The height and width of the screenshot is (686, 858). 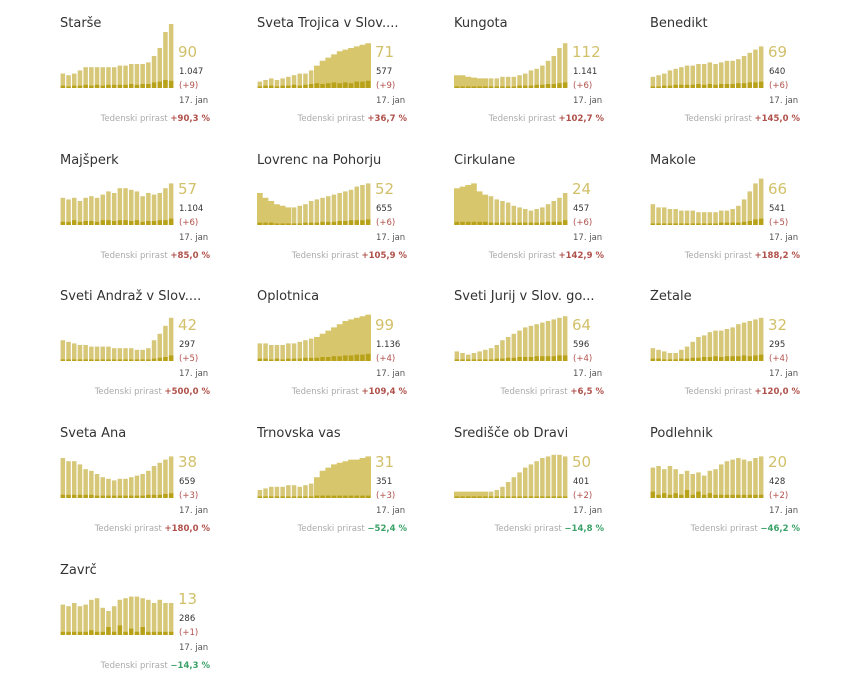 I want to click on change-value: (+6), so click(x=779, y=86).